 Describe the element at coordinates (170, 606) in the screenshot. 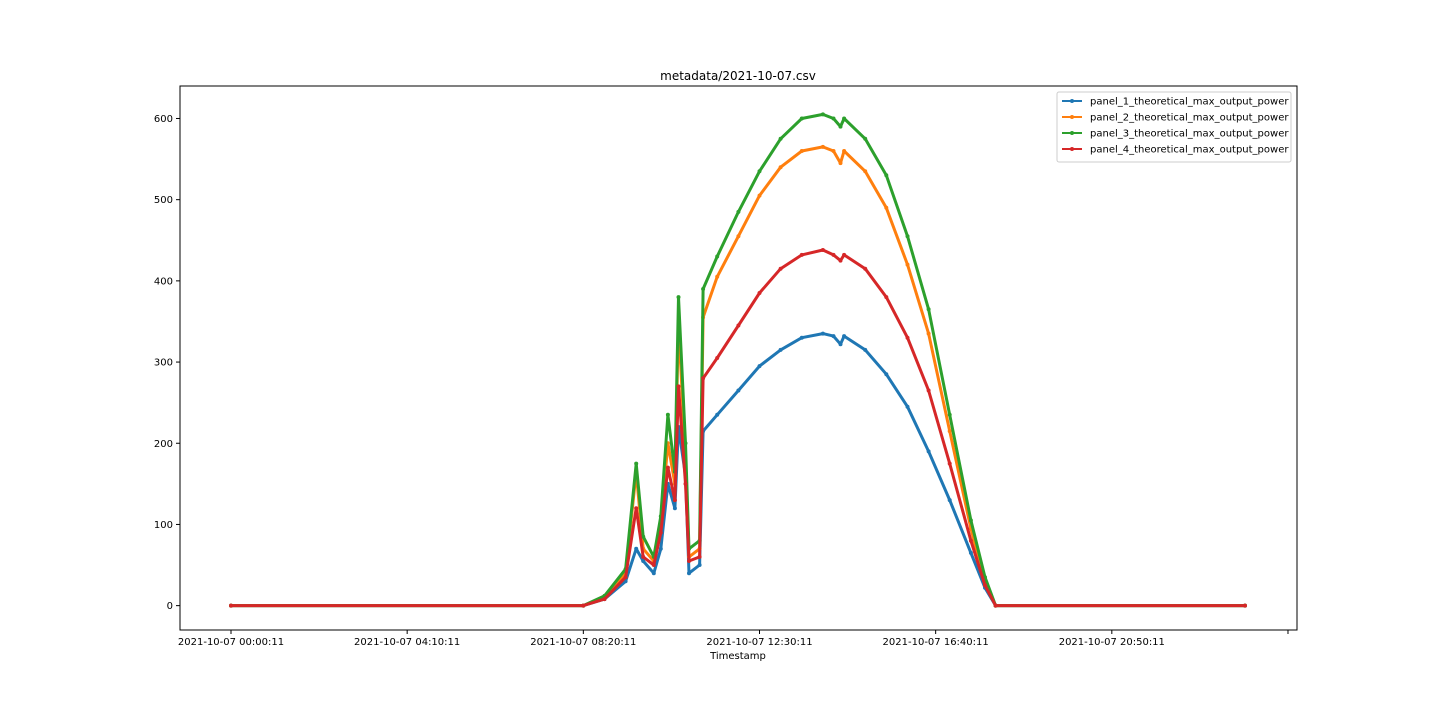

I see `y-tick-label: 0` at that location.